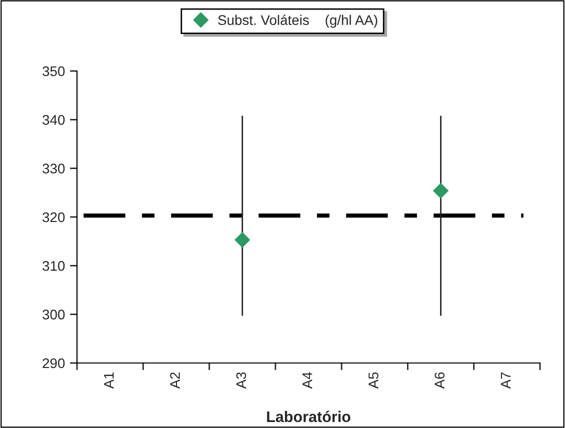 The image size is (565, 428). What do you see at coordinates (505, 380) in the screenshot?
I see `x-tick-label: A7` at bounding box center [505, 380].